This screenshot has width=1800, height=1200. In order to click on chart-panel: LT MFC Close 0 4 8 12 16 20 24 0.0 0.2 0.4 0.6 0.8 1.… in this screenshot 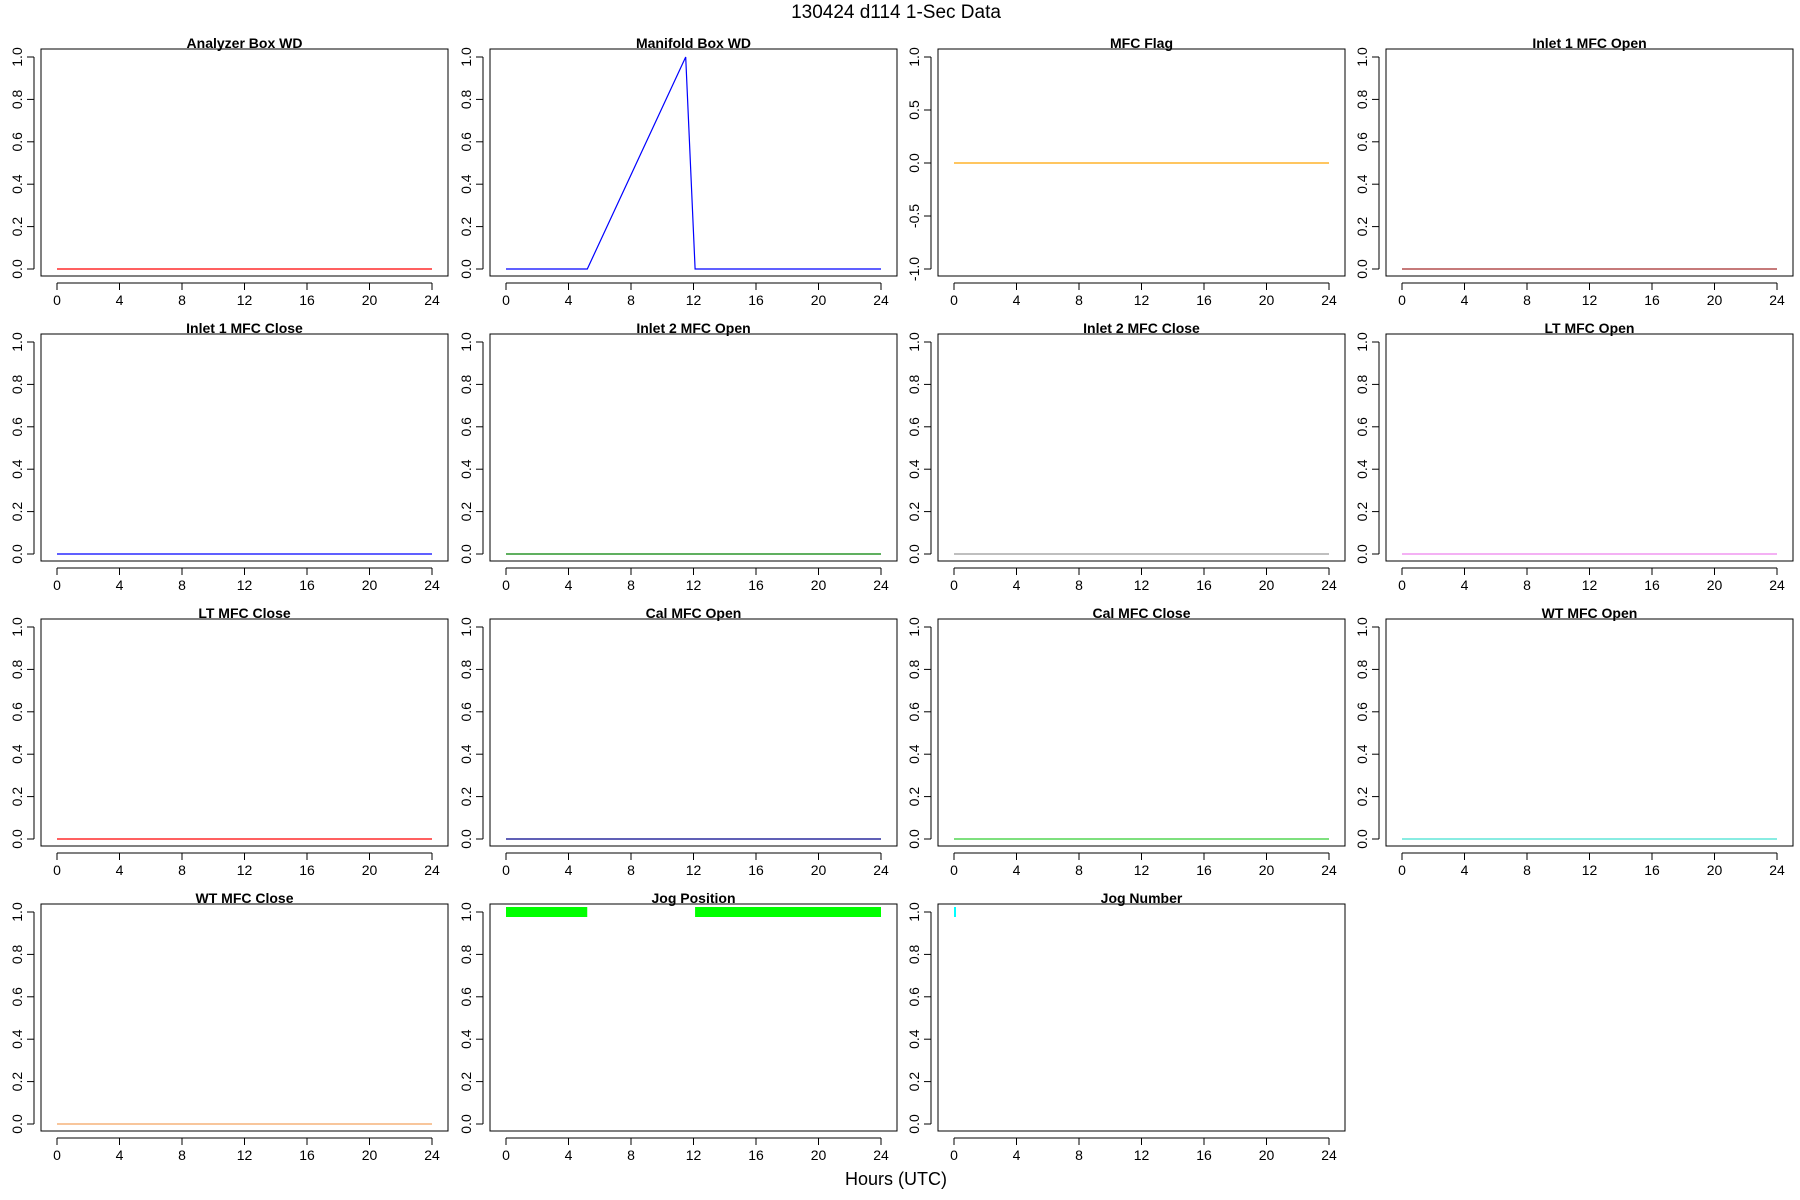, I will do `click(229, 741)`.